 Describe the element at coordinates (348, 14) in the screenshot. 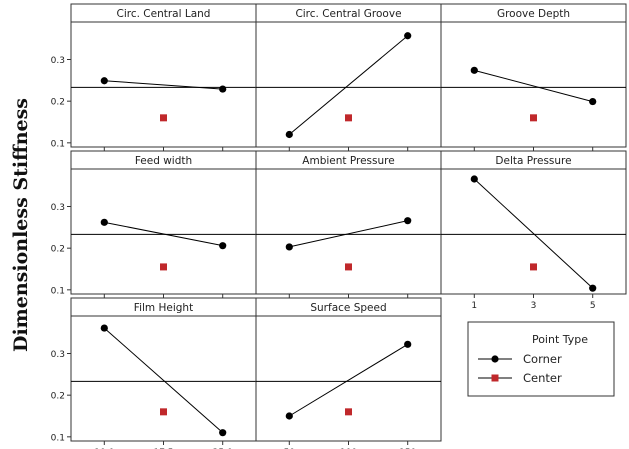

I see `panel-title: Circ. Central Groove` at that location.